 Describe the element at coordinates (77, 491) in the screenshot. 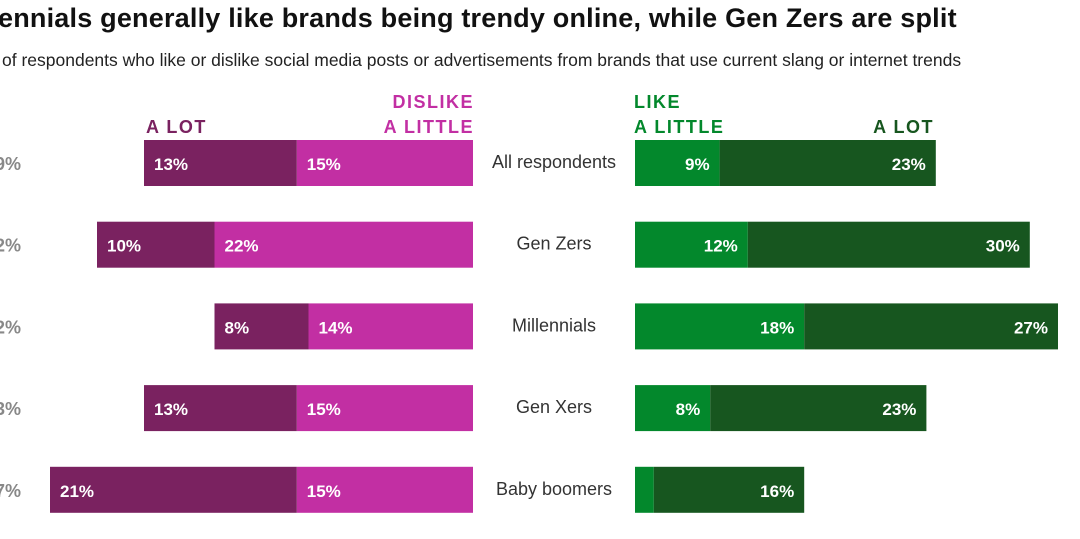

I see `label-dislike-a-lot: 21%` at that location.